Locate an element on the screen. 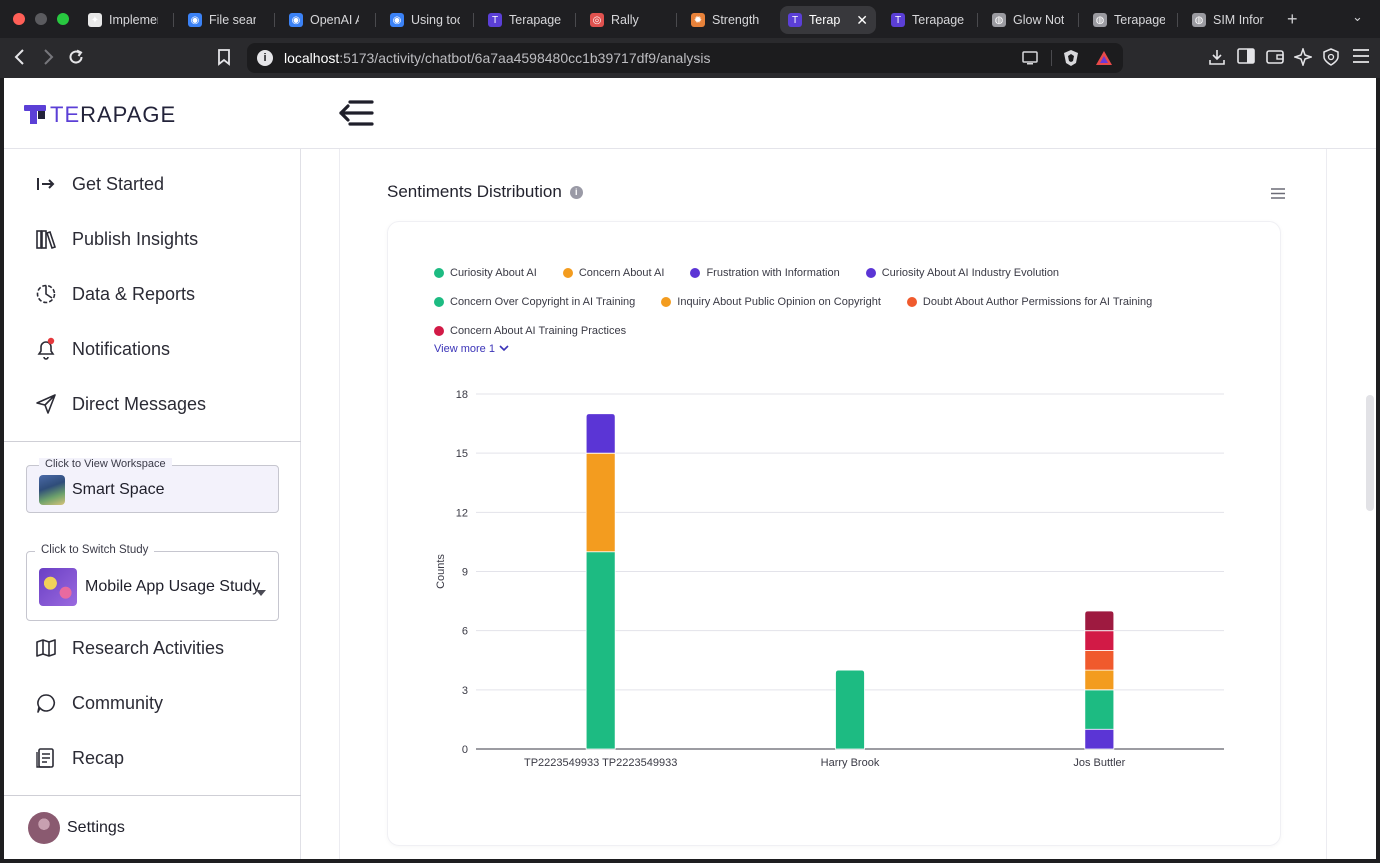 This screenshot has width=1380, height=863. bookmark-icon is located at coordinates (224, 59).